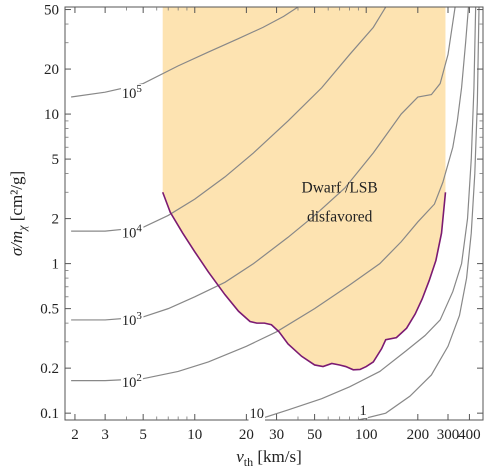 This screenshot has height=468, width=487. Describe the element at coordinates (56, 220) in the screenshot. I see `y-tick-label-4: 2` at that location.